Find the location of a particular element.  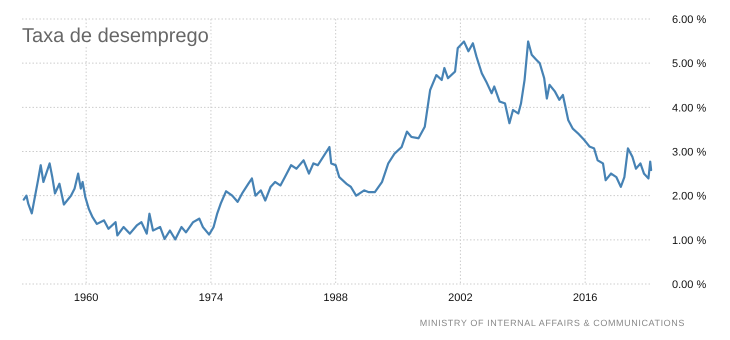

y-tick-label: 6.00 % is located at coordinates (689, 20).